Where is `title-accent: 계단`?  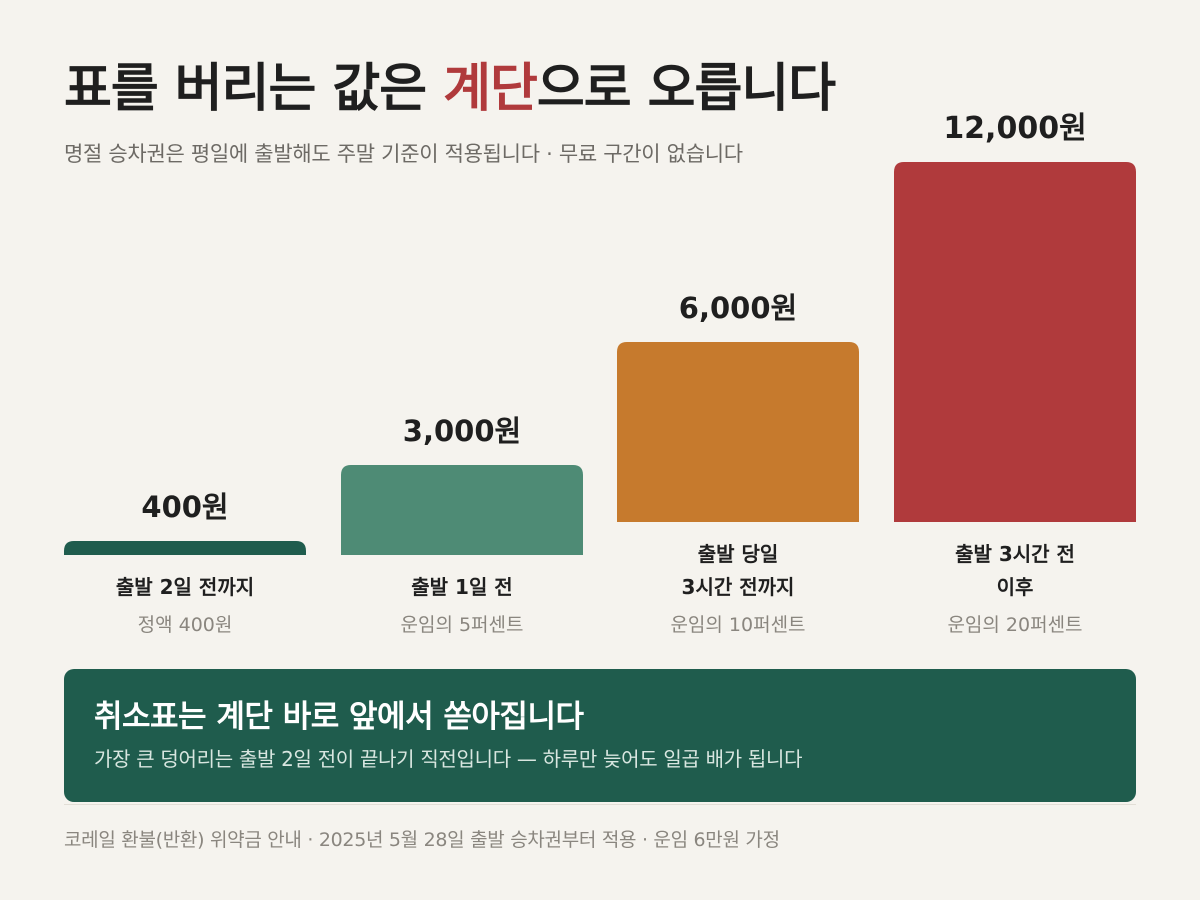
title-accent: 계단 is located at coordinates (490, 89).